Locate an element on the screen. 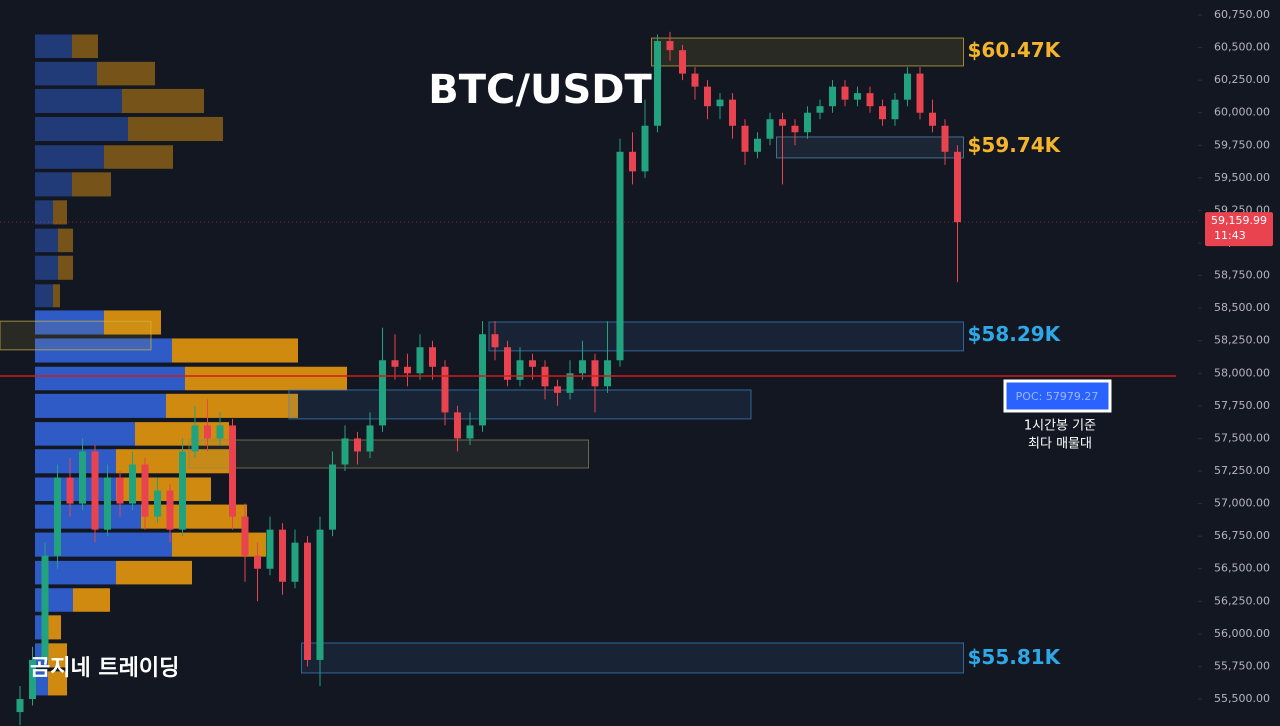 This screenshot has width=1280, height=726. y-tick-label: 58,750.00 is located at coordinates (1242, 275).